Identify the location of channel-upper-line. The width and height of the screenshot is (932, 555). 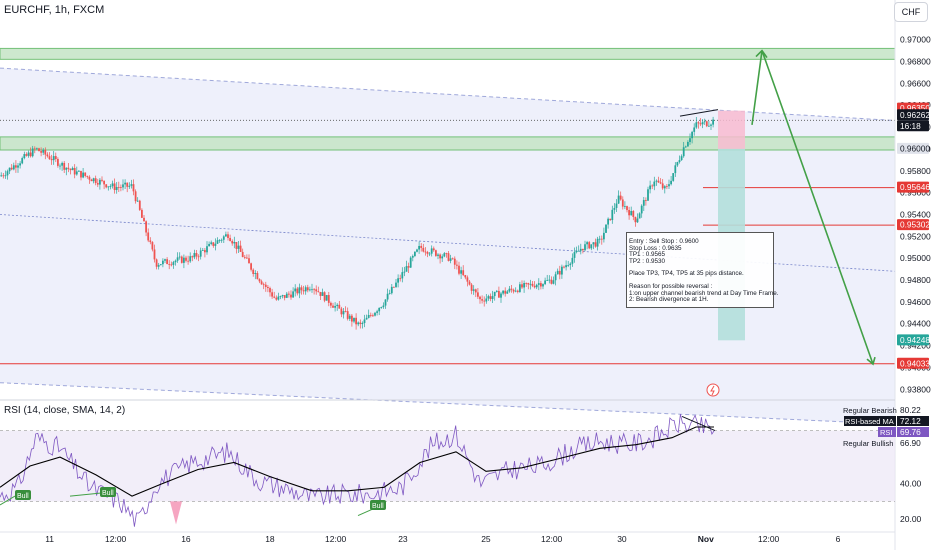
(448, 94).